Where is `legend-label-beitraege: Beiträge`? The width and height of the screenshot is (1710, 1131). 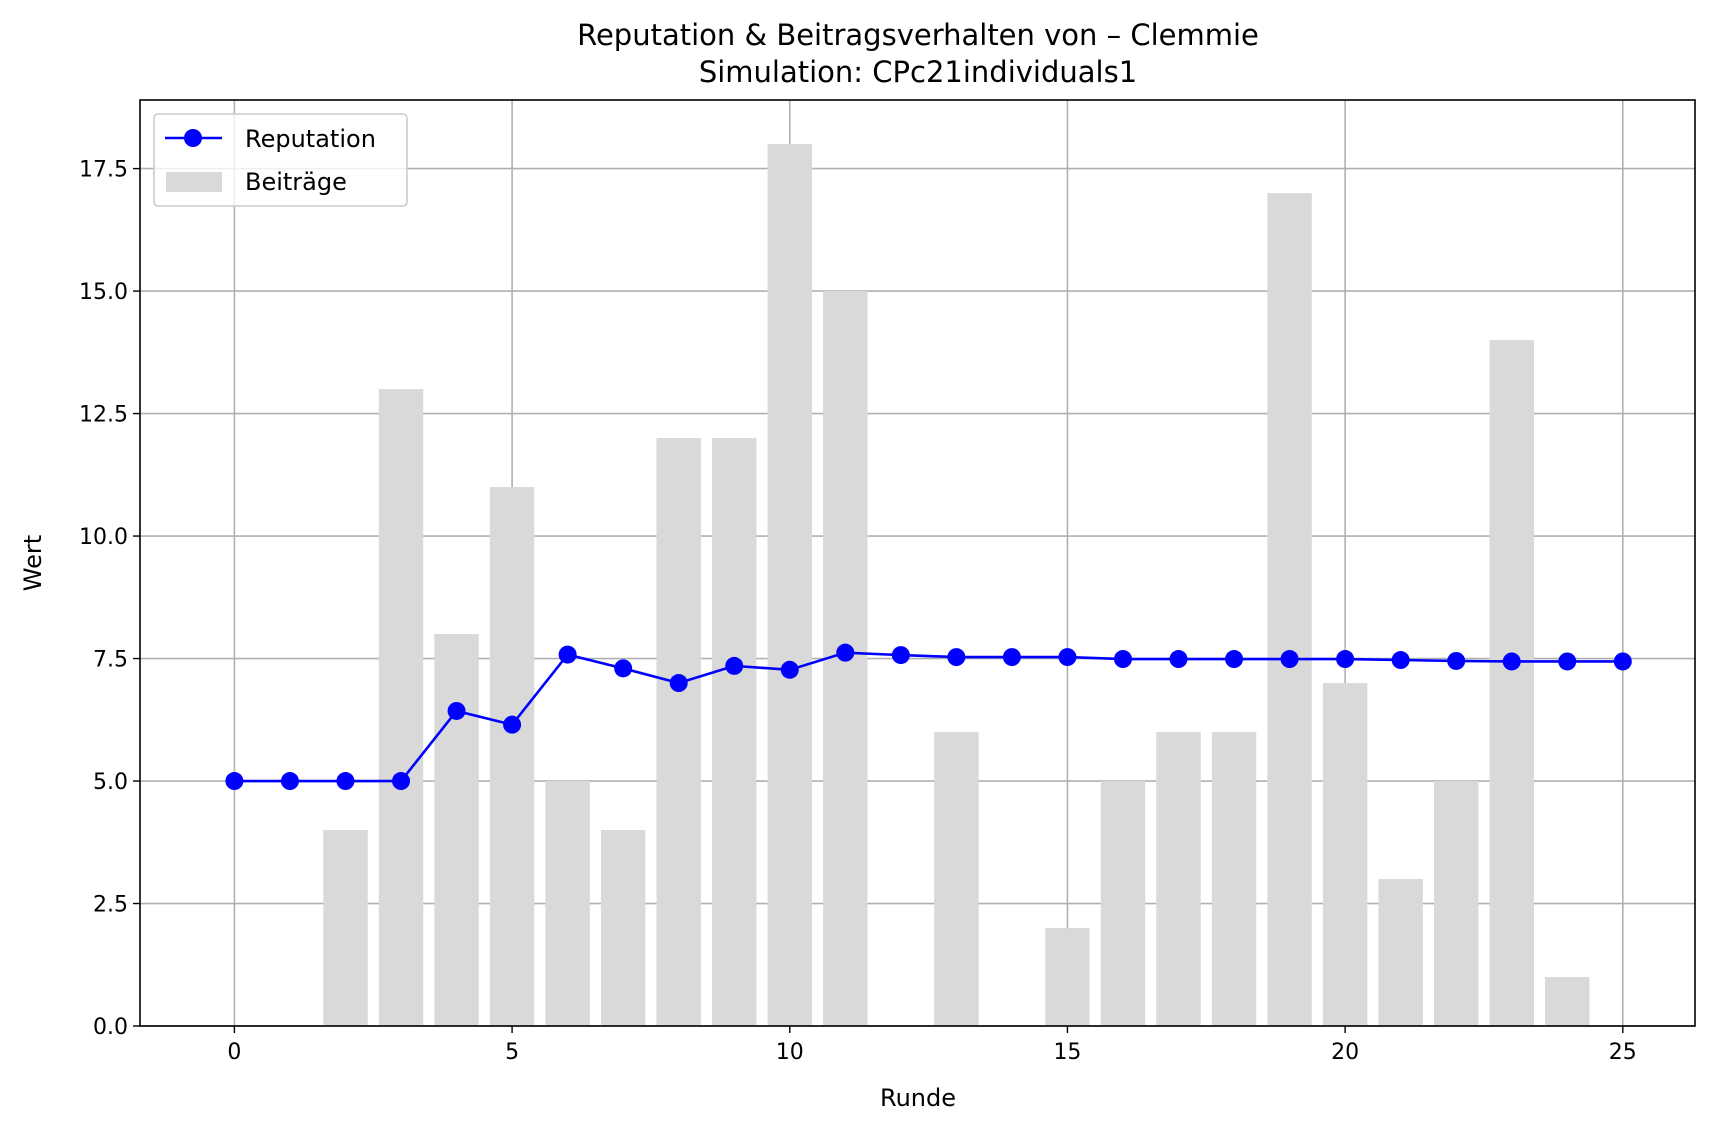 legend-label-beitraege: Beiträge is located at coordinates (296, 182).